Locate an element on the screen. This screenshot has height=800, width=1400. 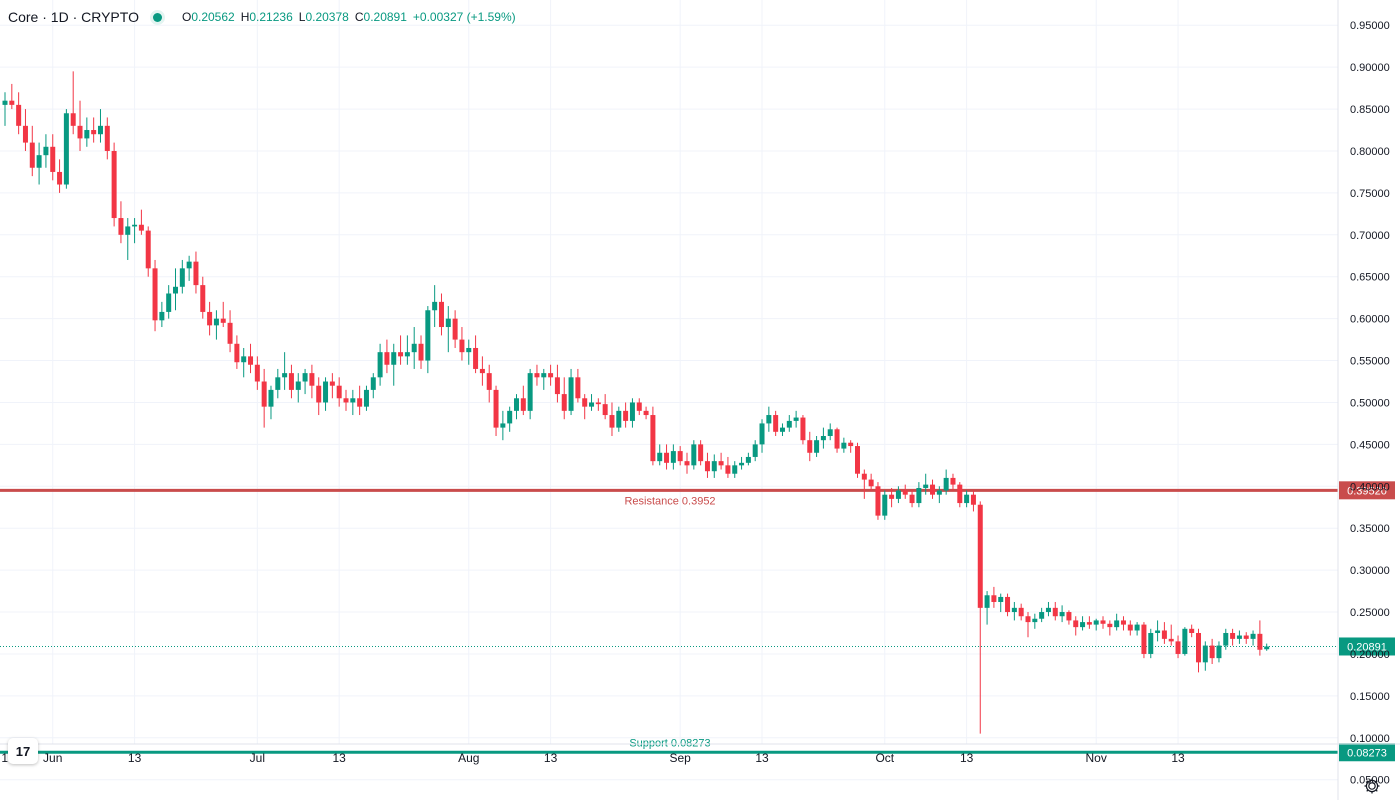
price-tick-label: 0.10000 is located at coordinates (1370, 739).